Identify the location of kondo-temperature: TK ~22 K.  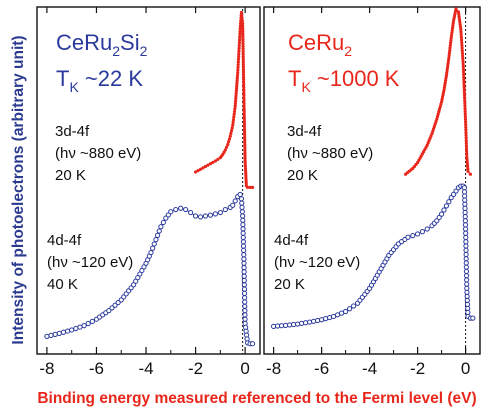
(99, 80).